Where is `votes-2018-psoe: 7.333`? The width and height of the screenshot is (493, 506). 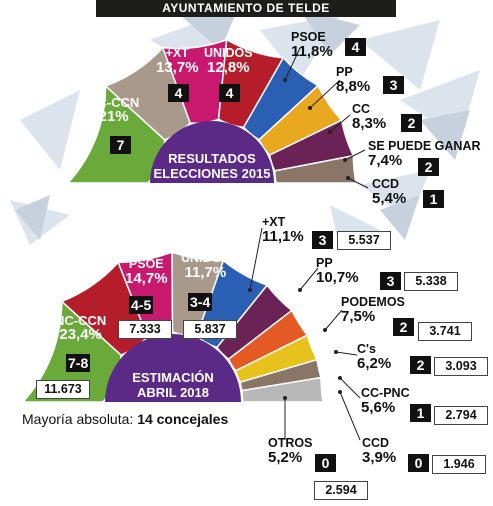
votes-2018-psoe: 7.333 is located at coordinates (145, 329).